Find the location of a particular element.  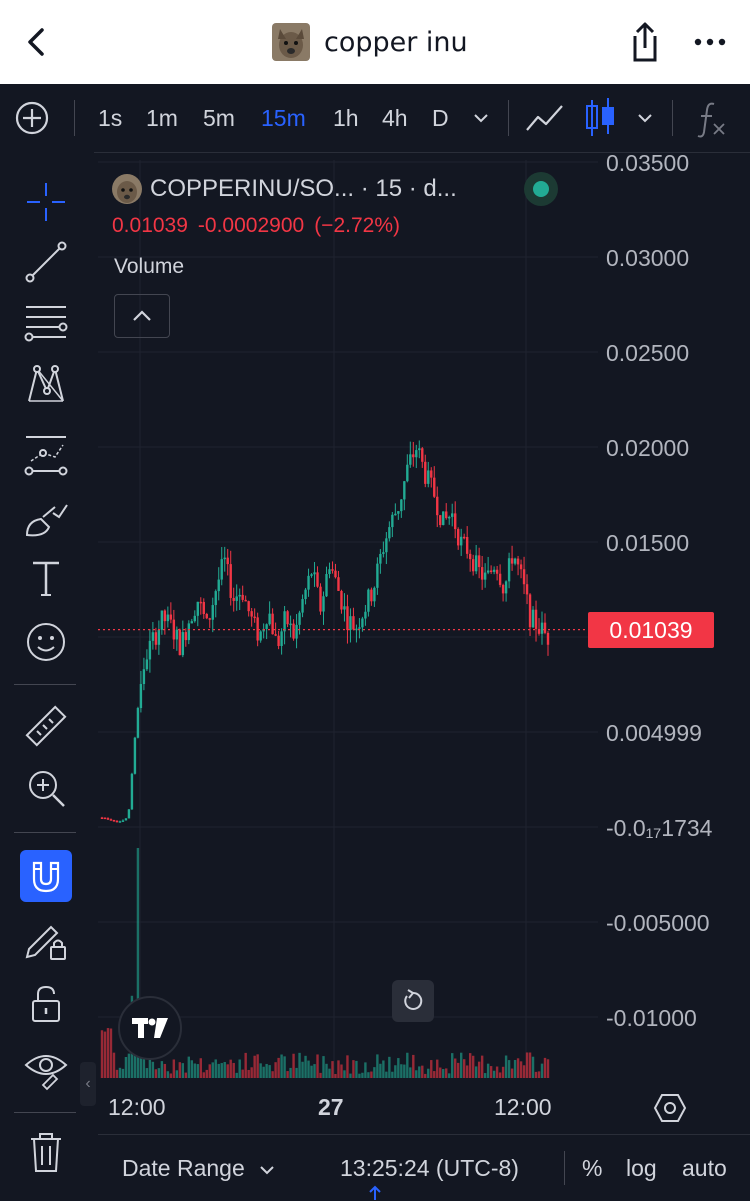

pattern-icon is located at coordinates (46, 384).